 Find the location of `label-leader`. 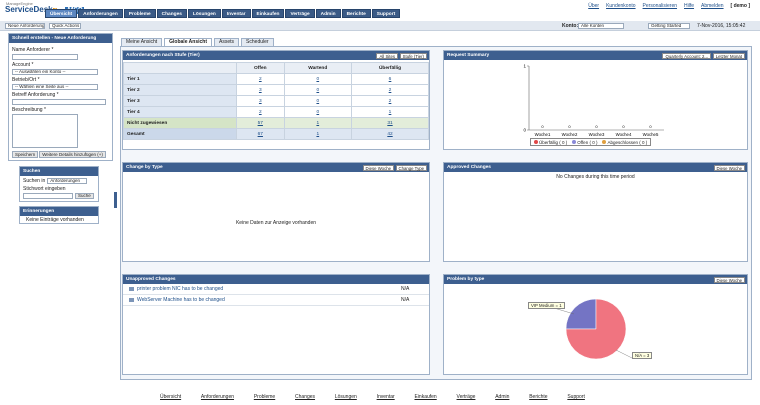

label-leader is located at coordinates (564, 311).